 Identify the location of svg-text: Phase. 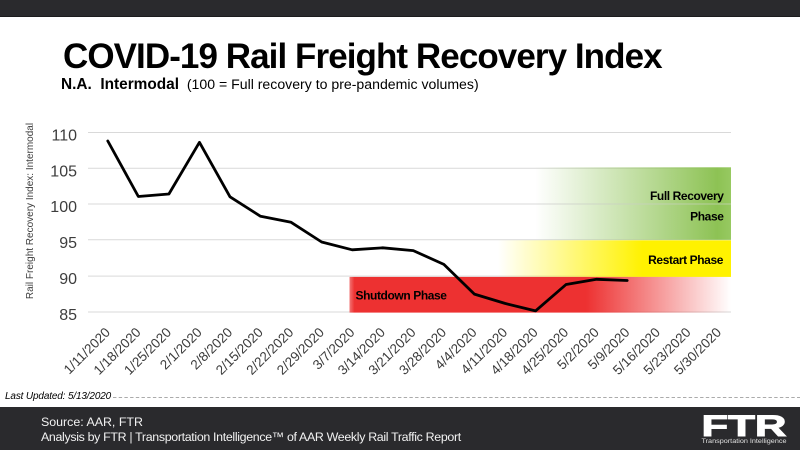
(707, 217).